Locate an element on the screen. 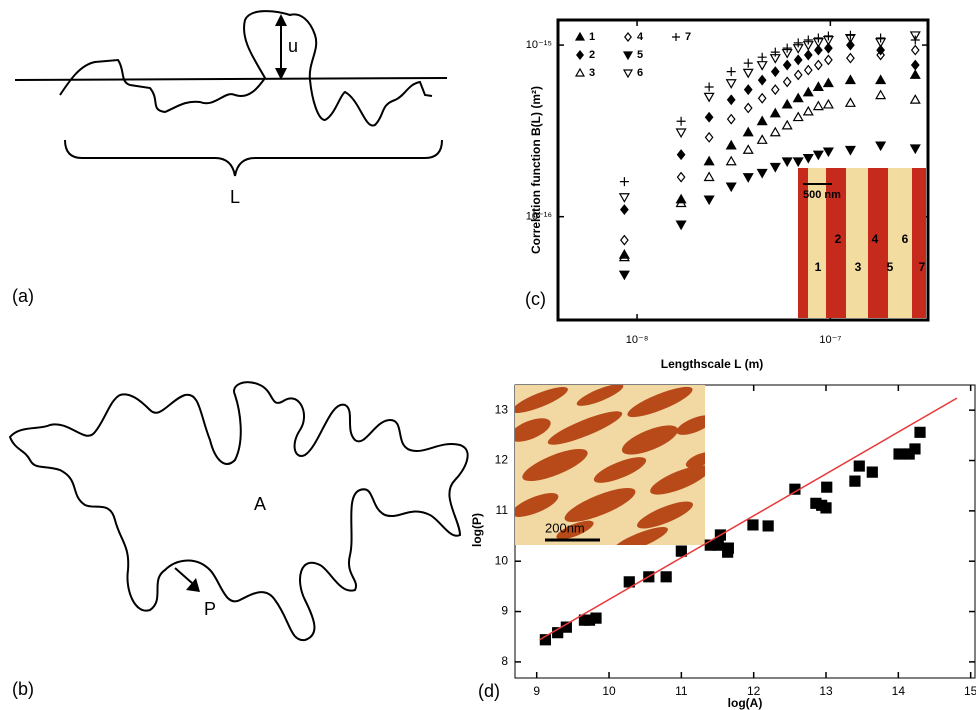  x-tick-label: 12 is located at coordinates (754, 691).